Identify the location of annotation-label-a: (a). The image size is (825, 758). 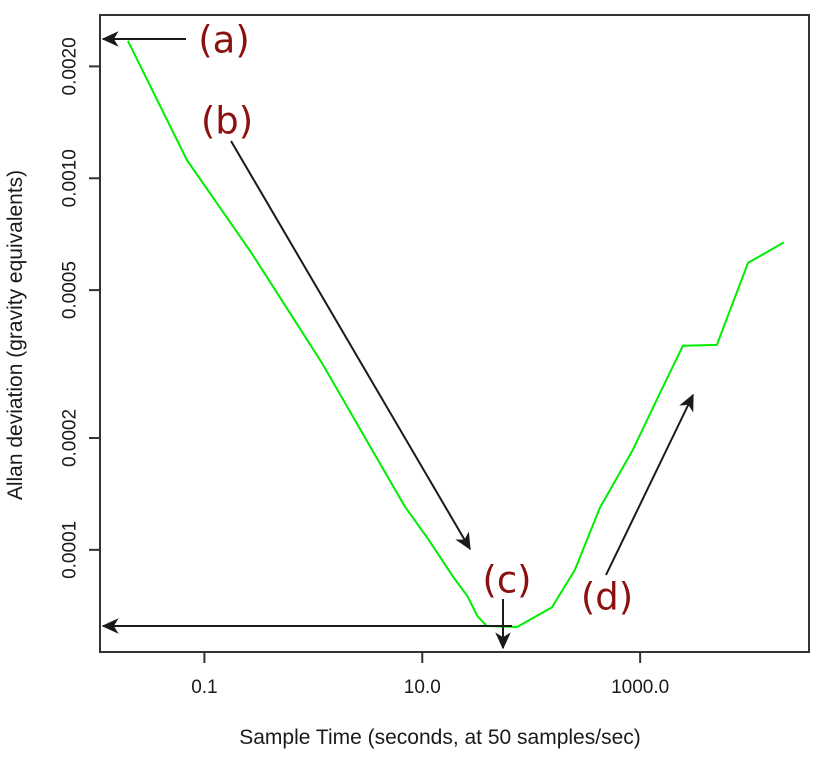
(224, 40).